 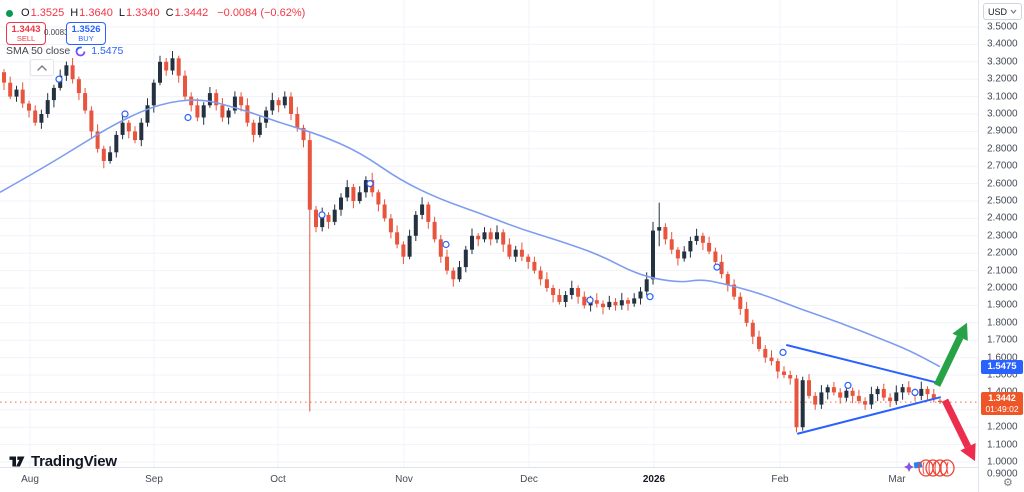 I want to click on close-value: 1.3442, so click(x=191, y=13).